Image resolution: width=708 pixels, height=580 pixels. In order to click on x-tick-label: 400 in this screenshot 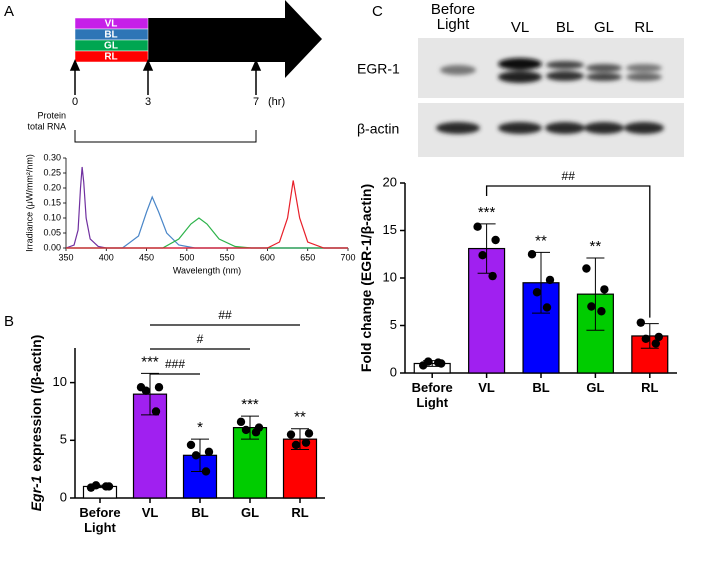, I will do `click(106, 257)`.